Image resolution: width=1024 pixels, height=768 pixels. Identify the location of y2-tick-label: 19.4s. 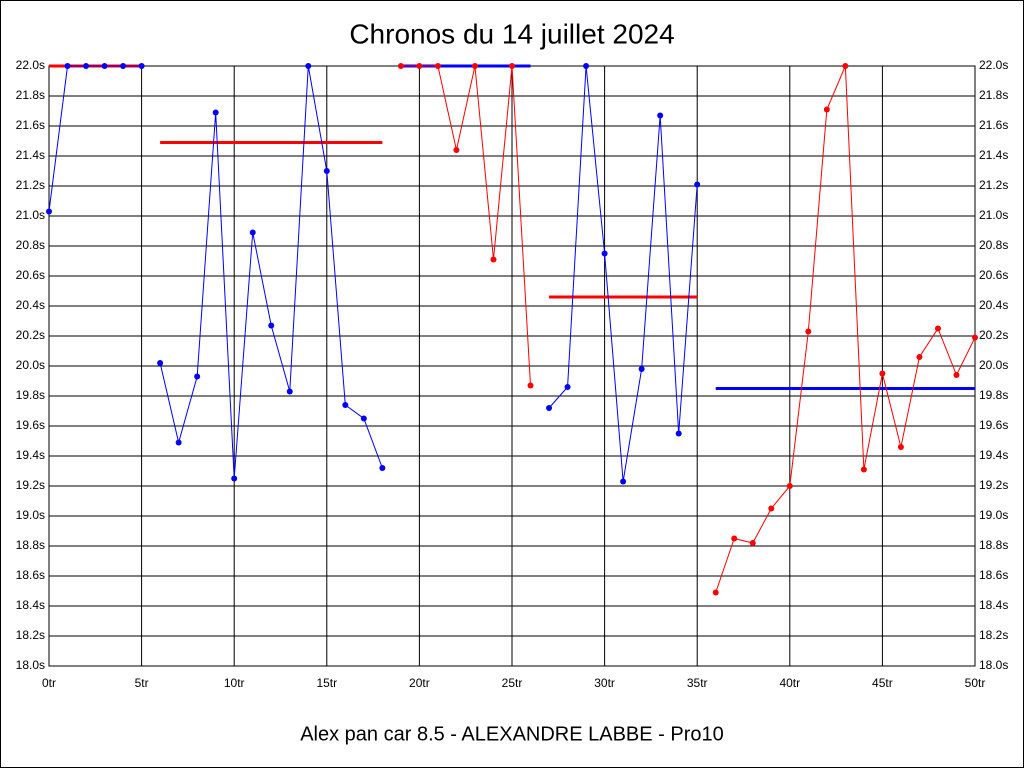
(993, 455).